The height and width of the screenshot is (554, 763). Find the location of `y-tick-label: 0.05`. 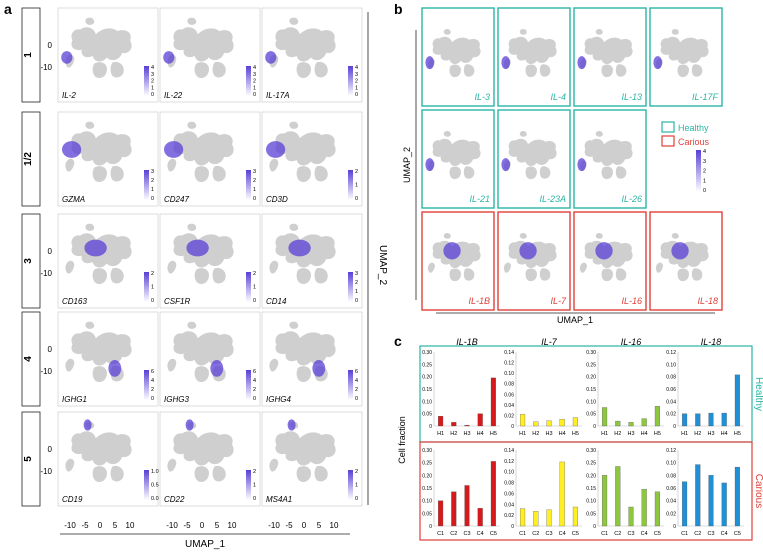

y-tick-label: 0.05 is located at coordinates (427, 514).